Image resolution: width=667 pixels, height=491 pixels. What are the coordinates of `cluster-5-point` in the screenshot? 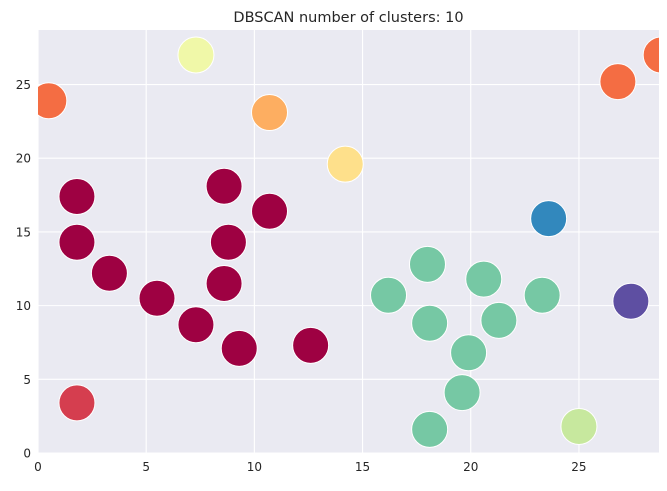 It's located at (196, 55).